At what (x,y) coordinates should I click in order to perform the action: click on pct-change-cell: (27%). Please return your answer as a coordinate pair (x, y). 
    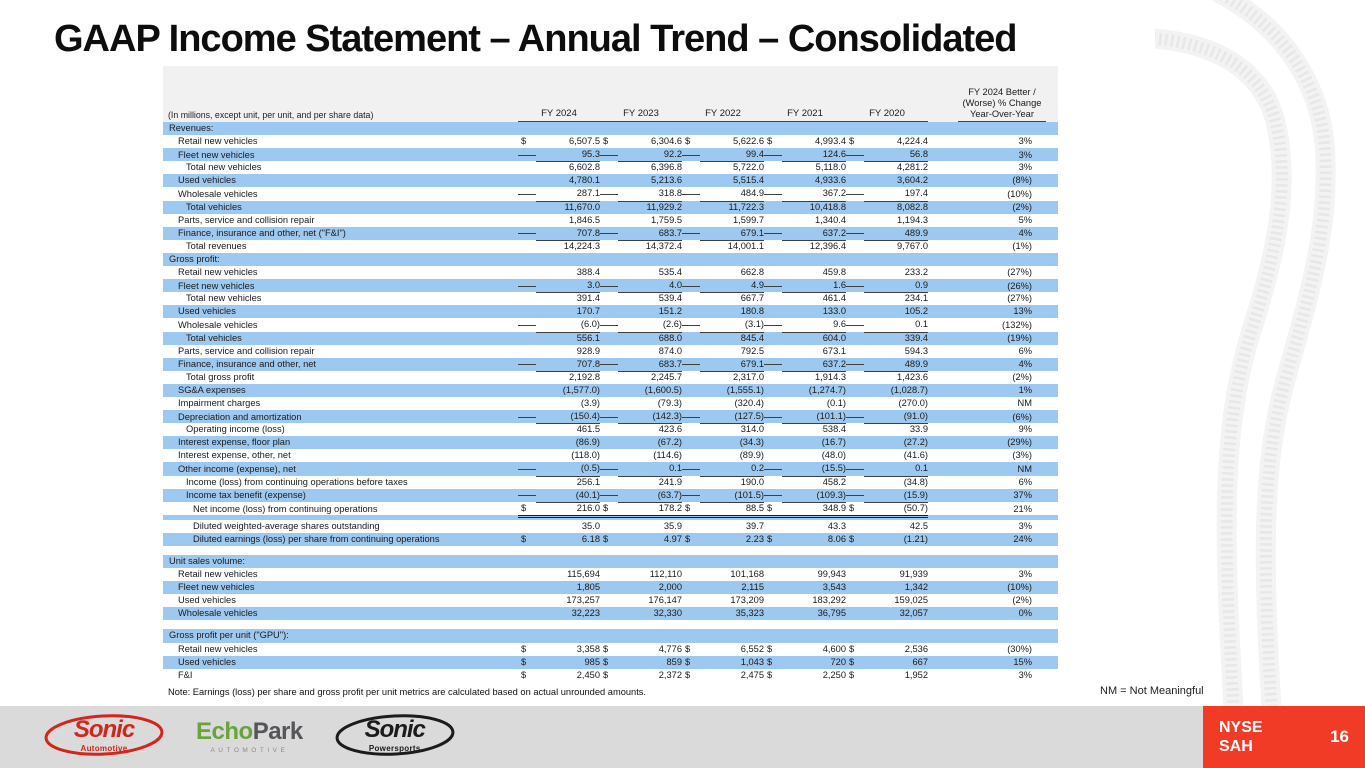
    Looking at the image, I should click on (1019, 298).